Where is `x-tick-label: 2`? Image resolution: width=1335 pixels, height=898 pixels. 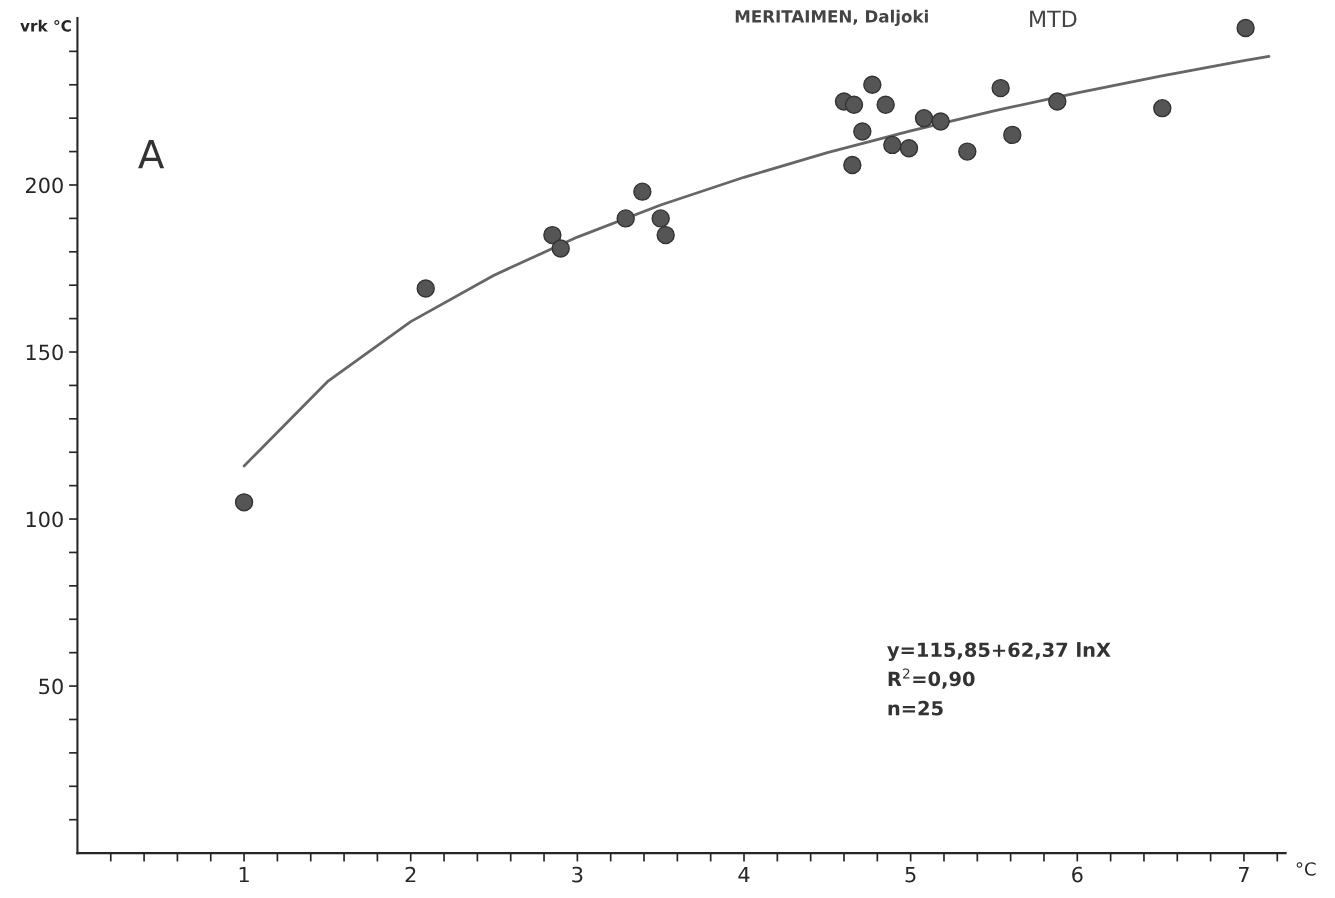 x-tick-label: 2 is located at coordinates (410, 874).